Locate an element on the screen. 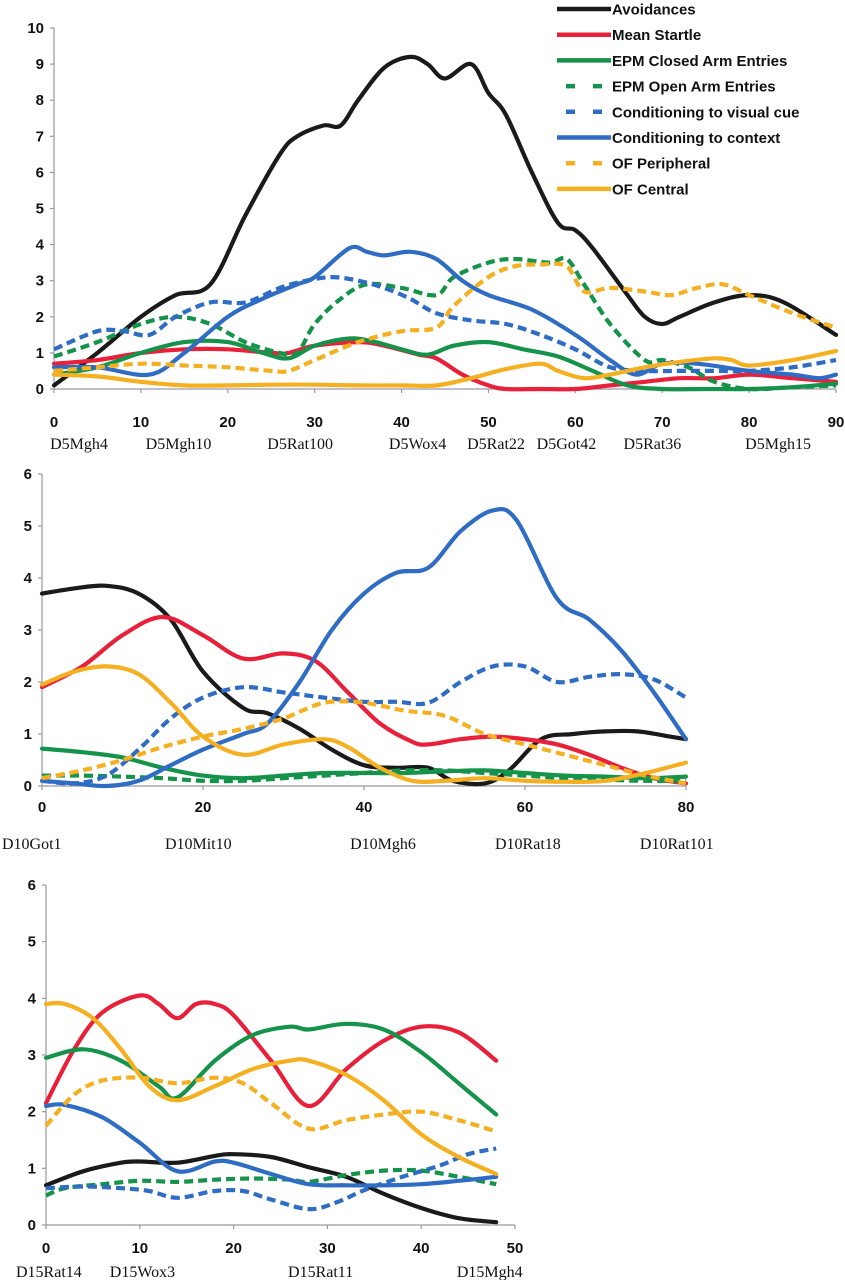 Image resolution: width=845 pixels, height=1280 pixels. legend-item: Avoidances is located at coordinates (626, 10).